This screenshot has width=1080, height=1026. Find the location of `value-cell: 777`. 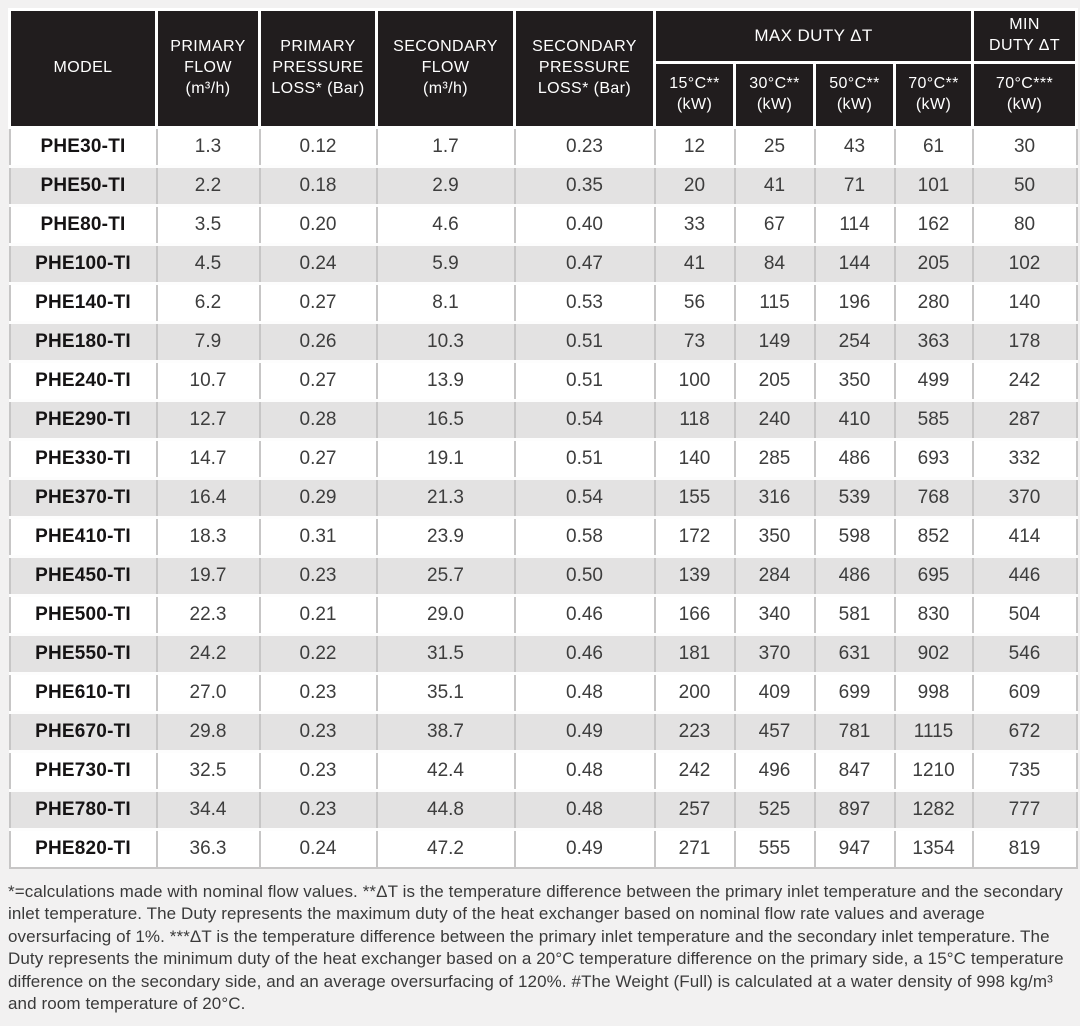

value-cell: 777 is located at coordinates (1024, 810).